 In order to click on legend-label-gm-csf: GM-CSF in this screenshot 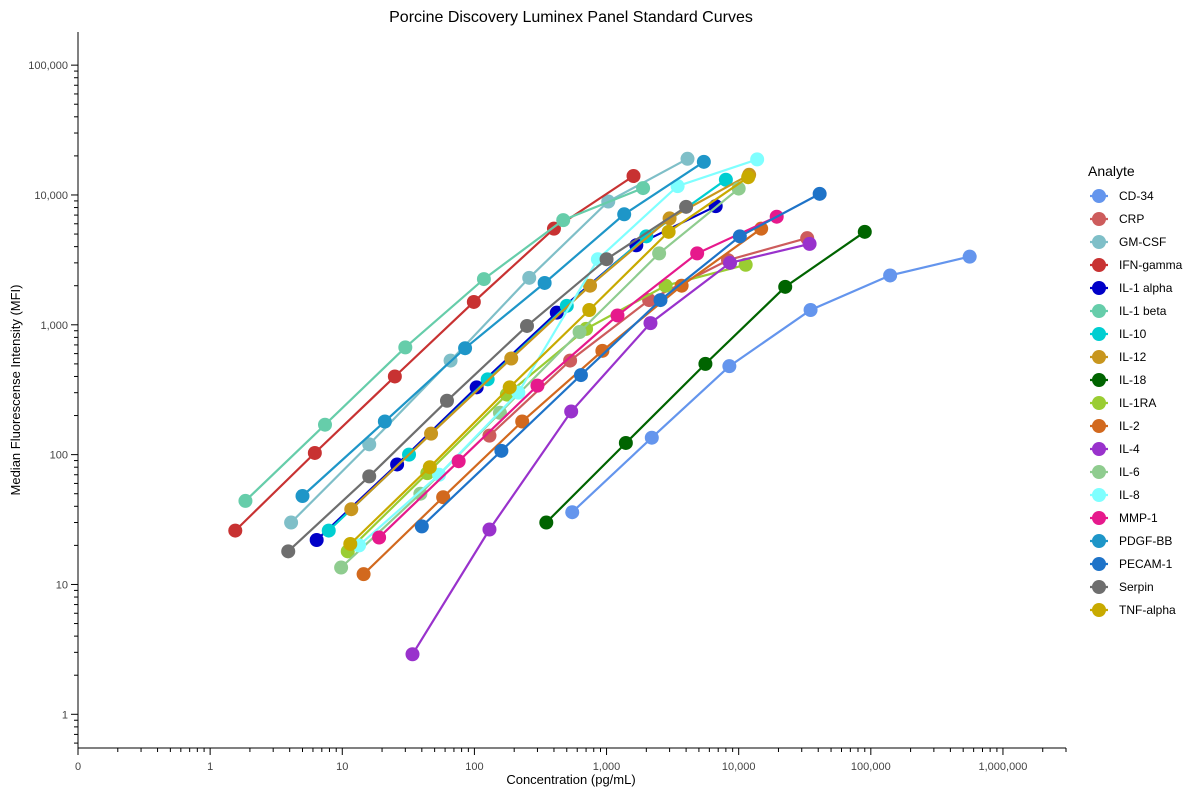, I will do `click(1142, 242)`.